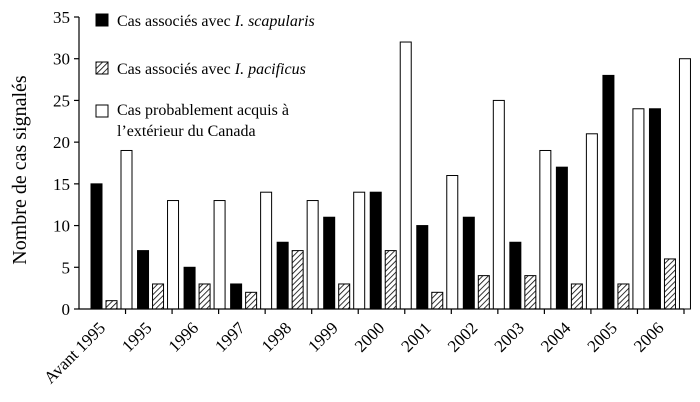  What do you see at coordinates (415, 336) in the screenshot?
I see `x-tick-label: 2001` at bounding box center [415, 336].